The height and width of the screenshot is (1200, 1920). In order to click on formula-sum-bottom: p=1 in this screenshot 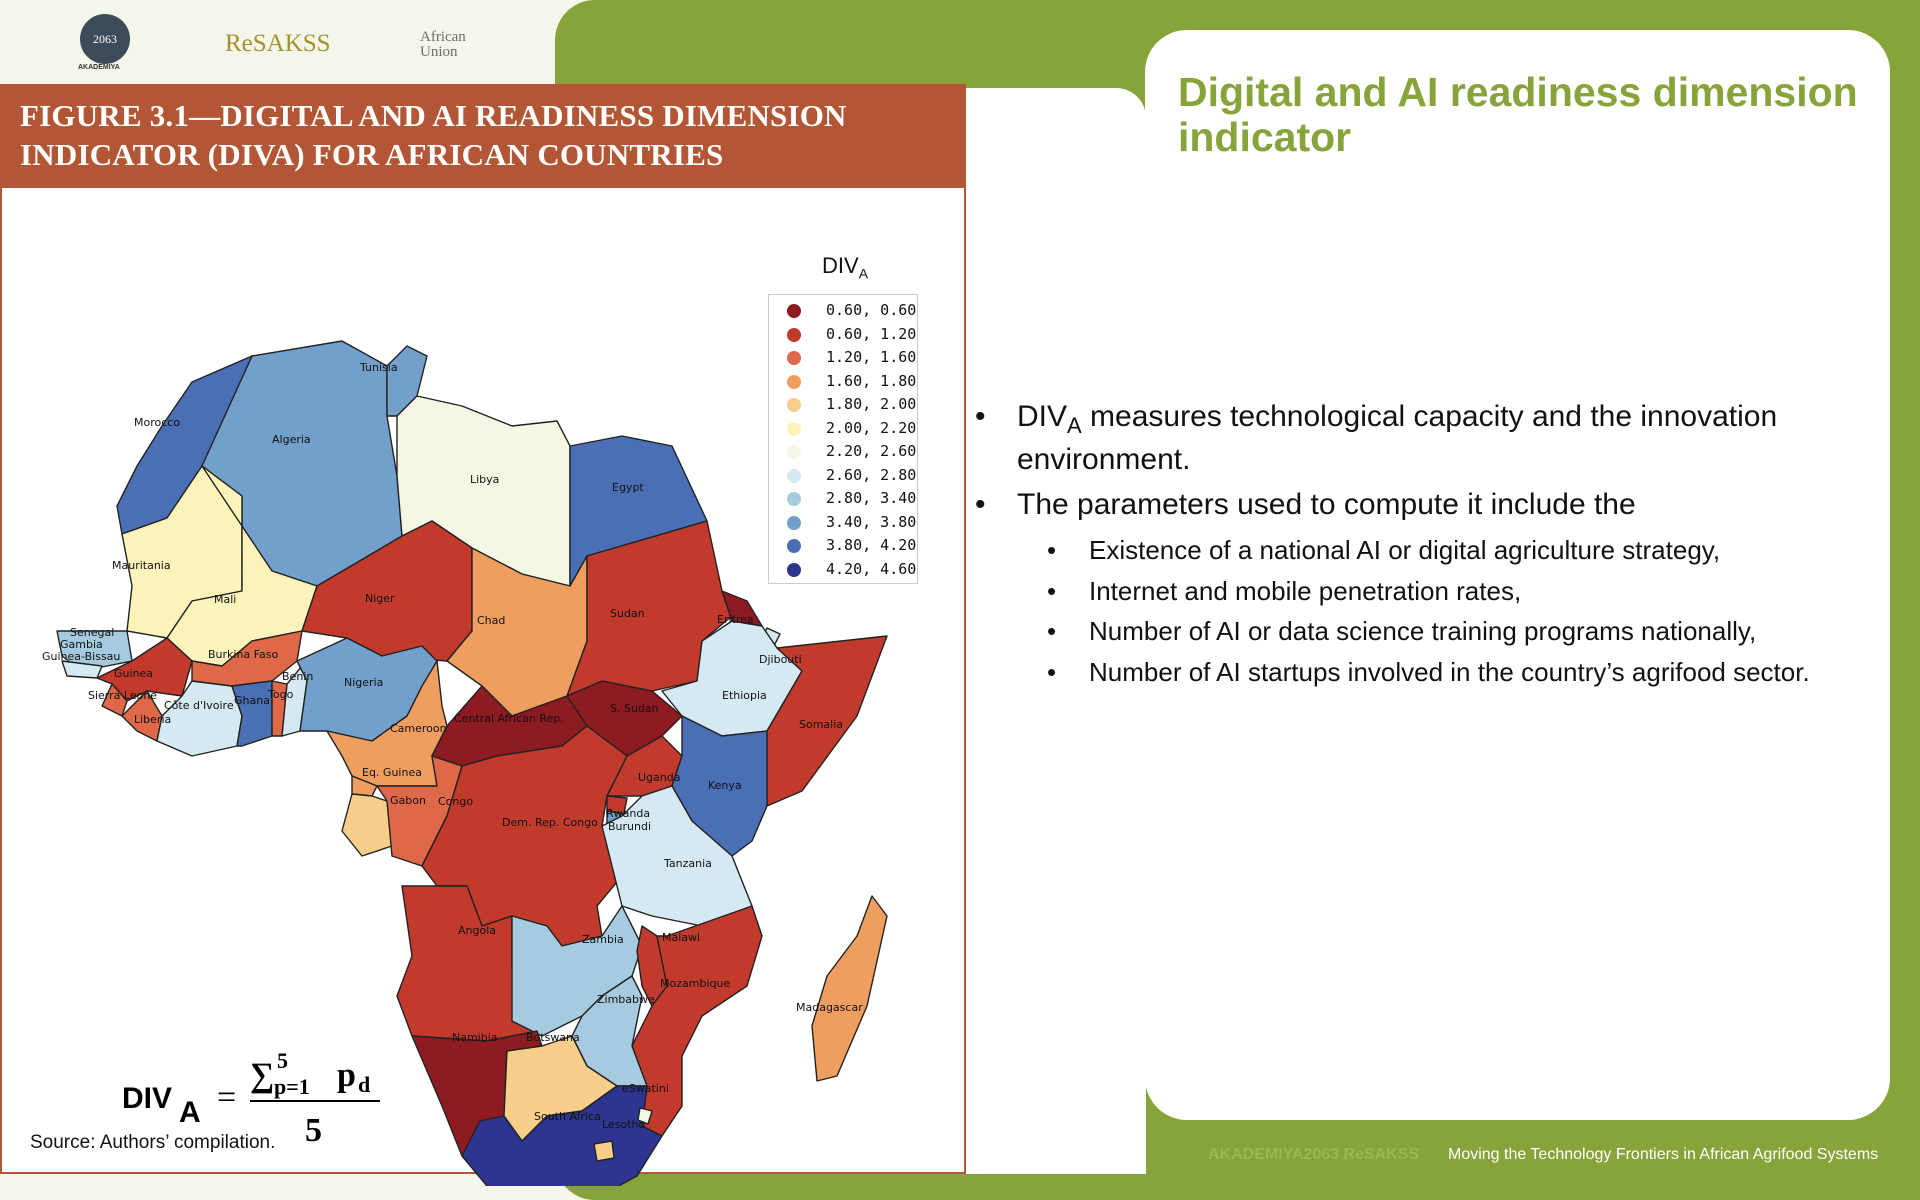, I will do `click(292, 1086)`.